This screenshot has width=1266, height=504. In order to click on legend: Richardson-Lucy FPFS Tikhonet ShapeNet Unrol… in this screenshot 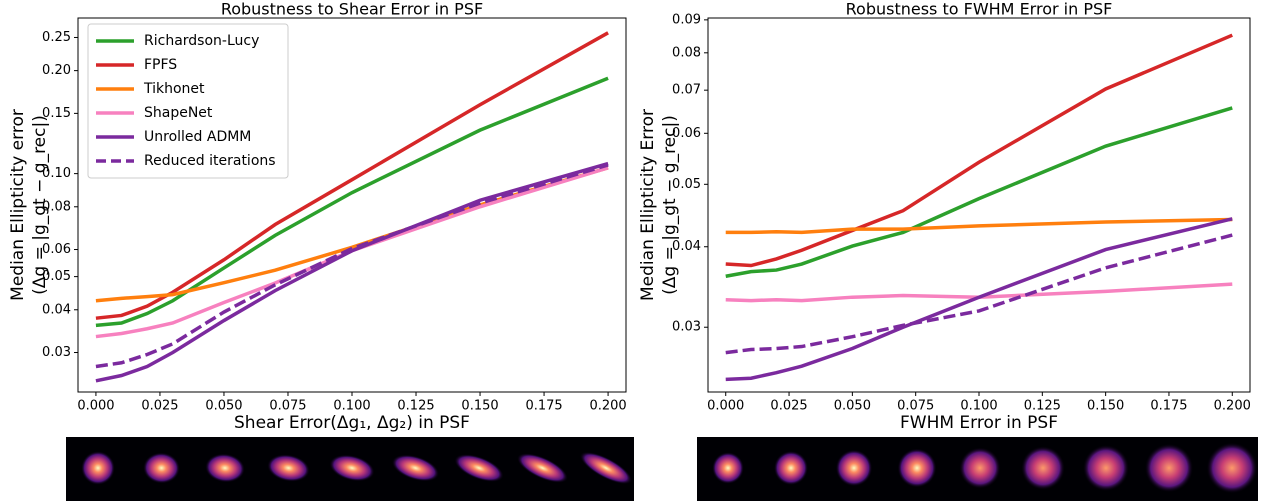, I will do `click(188, 101)`.